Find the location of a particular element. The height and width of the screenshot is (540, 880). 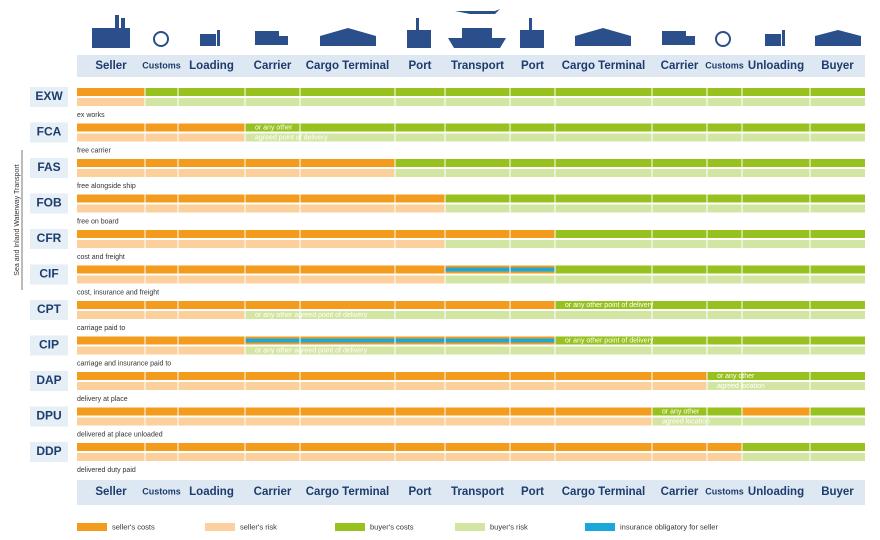

column-footer: Loading is located at coordinates (211, 492).